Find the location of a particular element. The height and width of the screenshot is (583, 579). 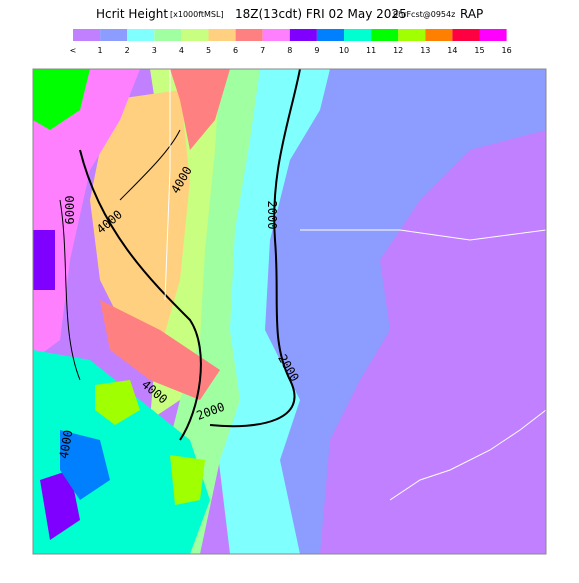

legend-label: 13 is located at coordinates (425, 50).